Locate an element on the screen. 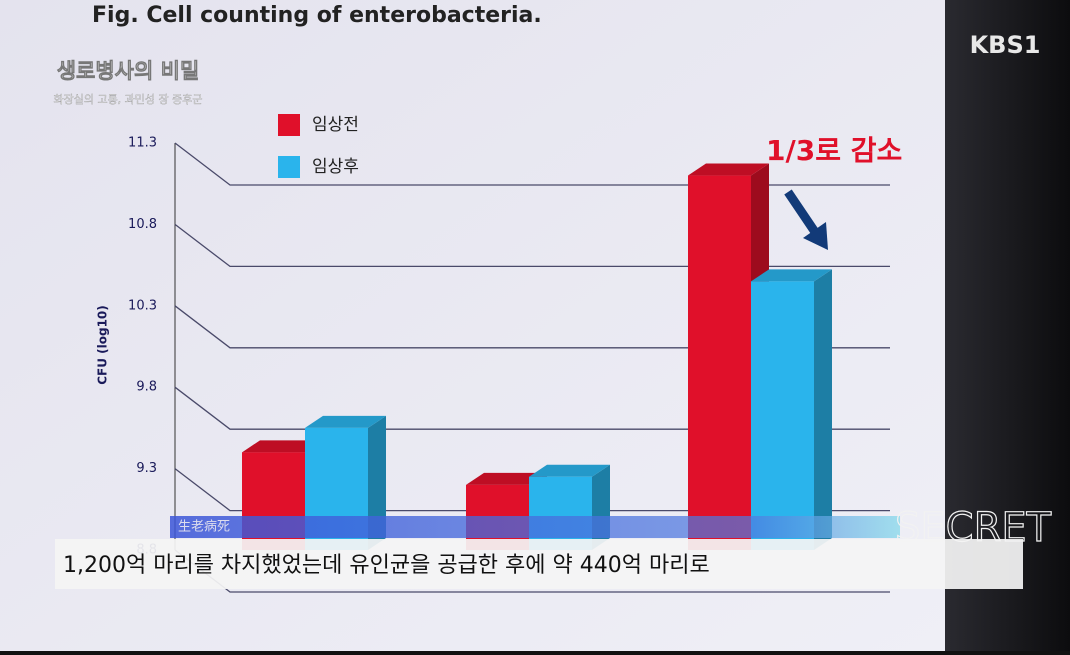 Image resolution: width=1070 pixels, height=655 pixels. y-tick-label: 9.8 is located at coordinates (146, 387).